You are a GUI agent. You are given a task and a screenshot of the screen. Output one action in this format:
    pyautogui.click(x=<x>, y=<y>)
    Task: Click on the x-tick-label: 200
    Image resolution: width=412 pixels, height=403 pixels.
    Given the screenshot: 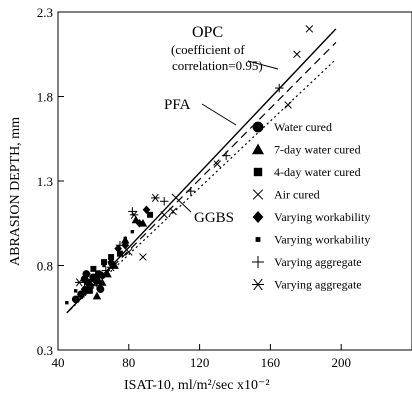 What is the action you would take?
    pyautogui.click(x=341, y=362)
    